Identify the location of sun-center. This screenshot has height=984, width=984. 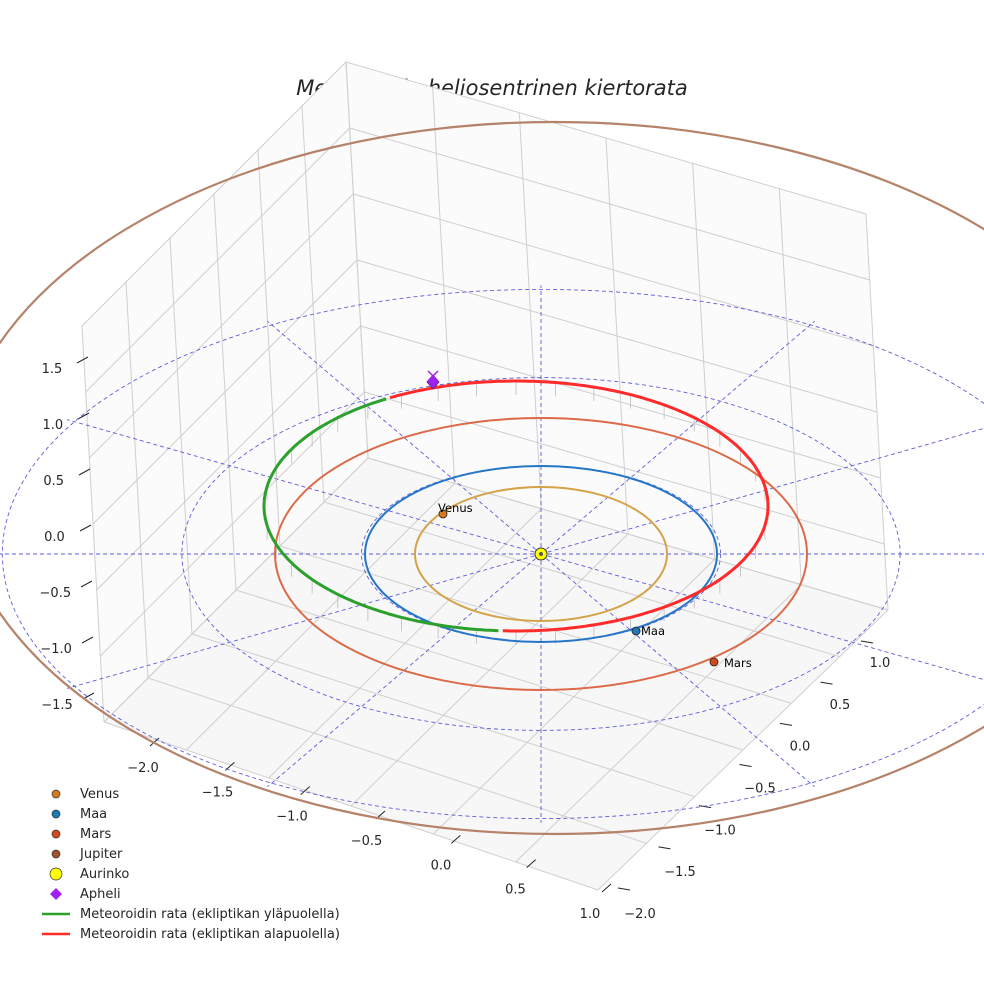
(541, 554).